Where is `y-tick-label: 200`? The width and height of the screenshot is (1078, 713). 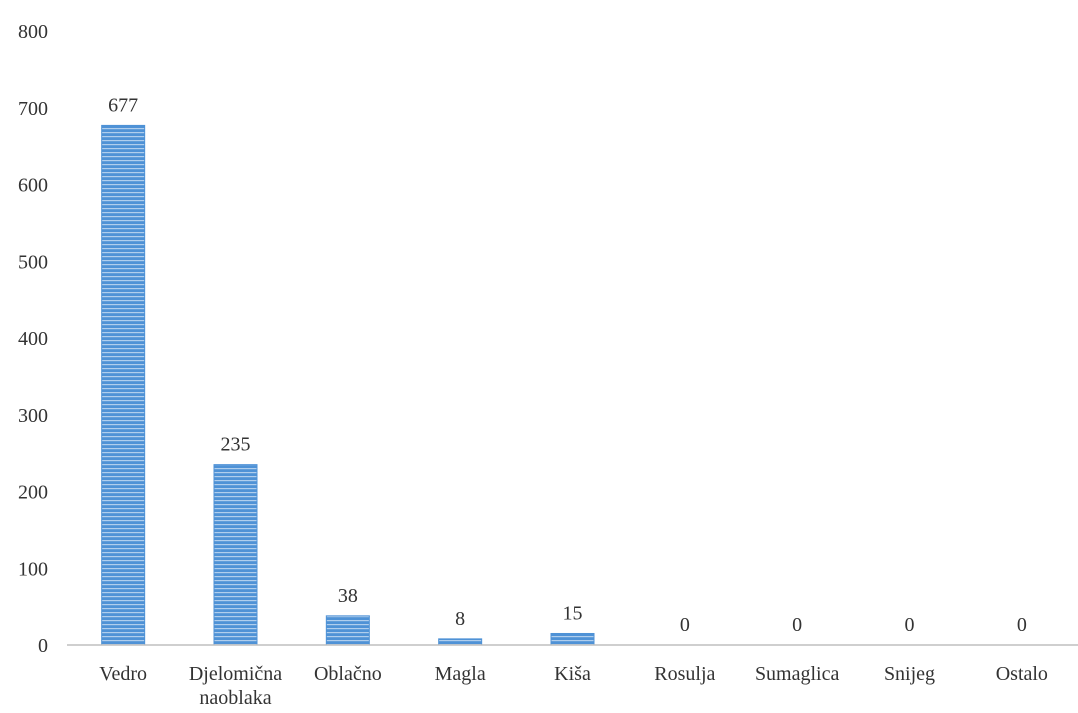
y-tick-label: 200 is located at coordinates (33, 493).